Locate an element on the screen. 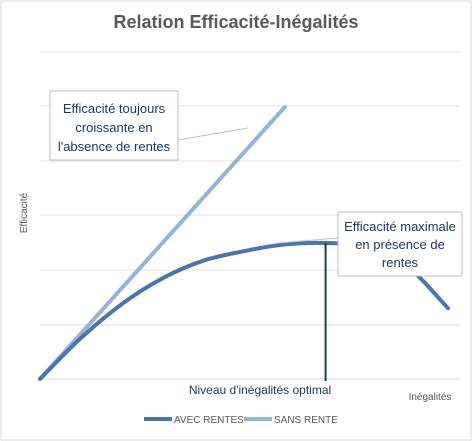  callout-text-line: croissante en is located at coordinates (113, 127).